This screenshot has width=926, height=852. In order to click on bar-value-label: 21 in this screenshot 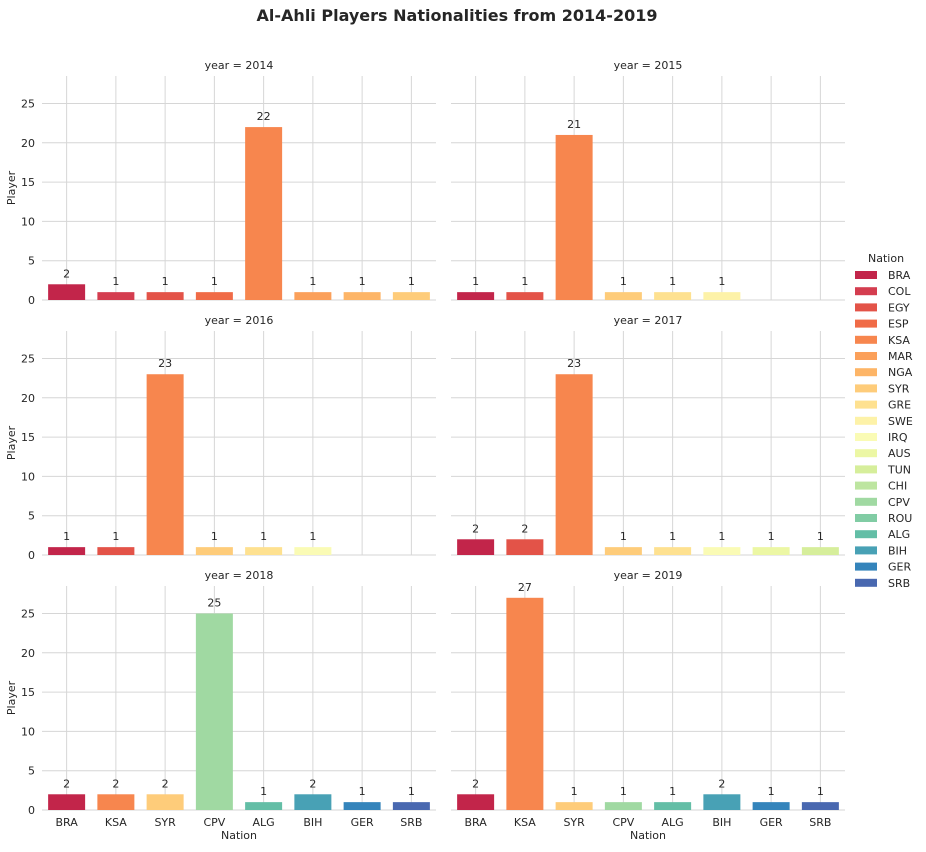, I will do `click(574, 124)`.